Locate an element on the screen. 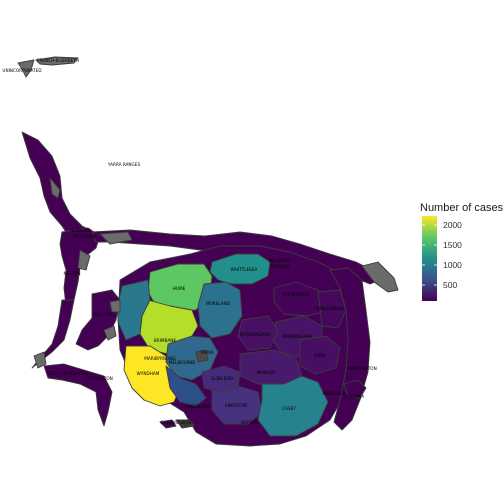 Image resolution: width=504 pixels, height=504 pixels. label-bayside: BAYSIDE is located at coordinates (250, 422).